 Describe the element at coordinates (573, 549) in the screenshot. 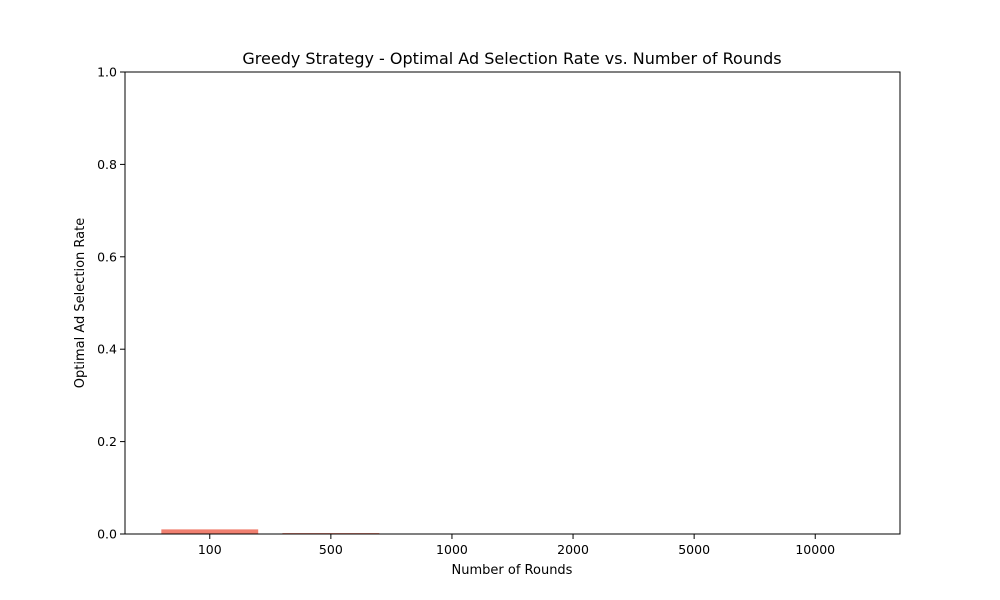

I see `x-tick-label: 2000` at that location.